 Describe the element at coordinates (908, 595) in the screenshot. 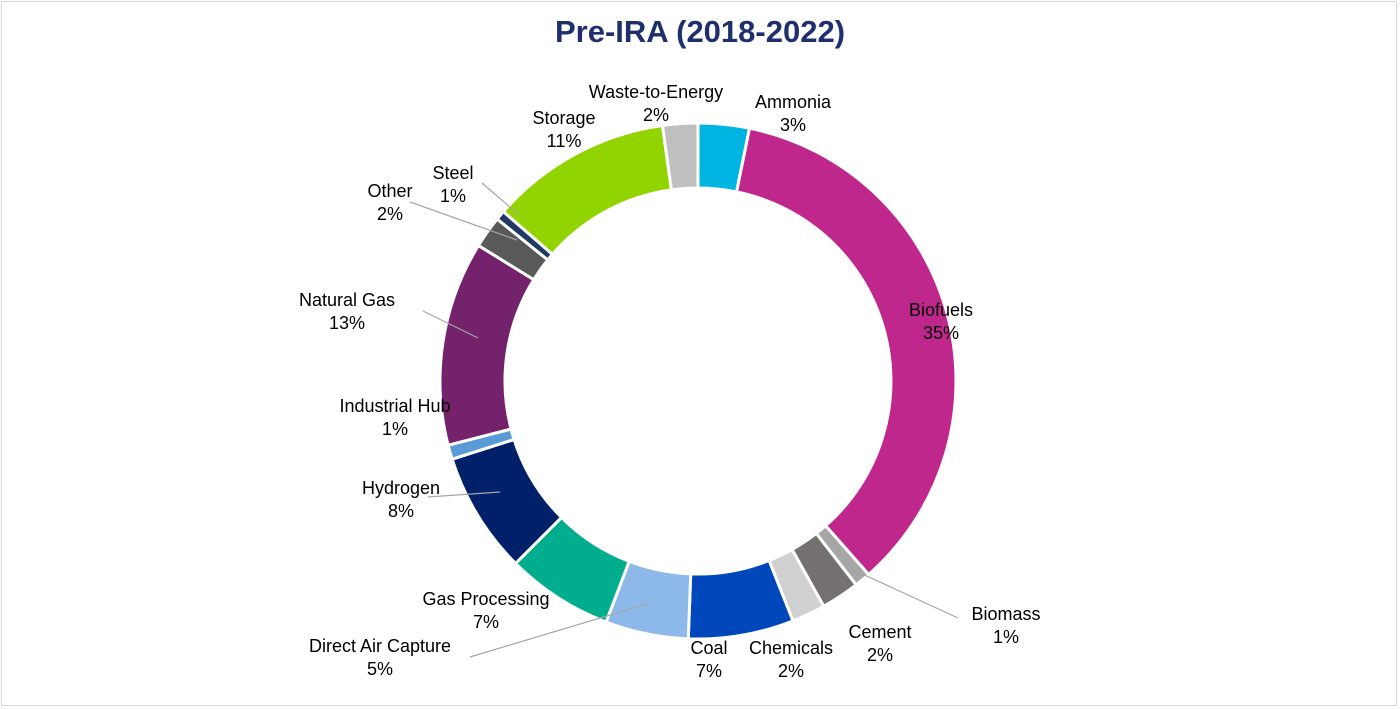

I see `leader-line-biomass` at that location.